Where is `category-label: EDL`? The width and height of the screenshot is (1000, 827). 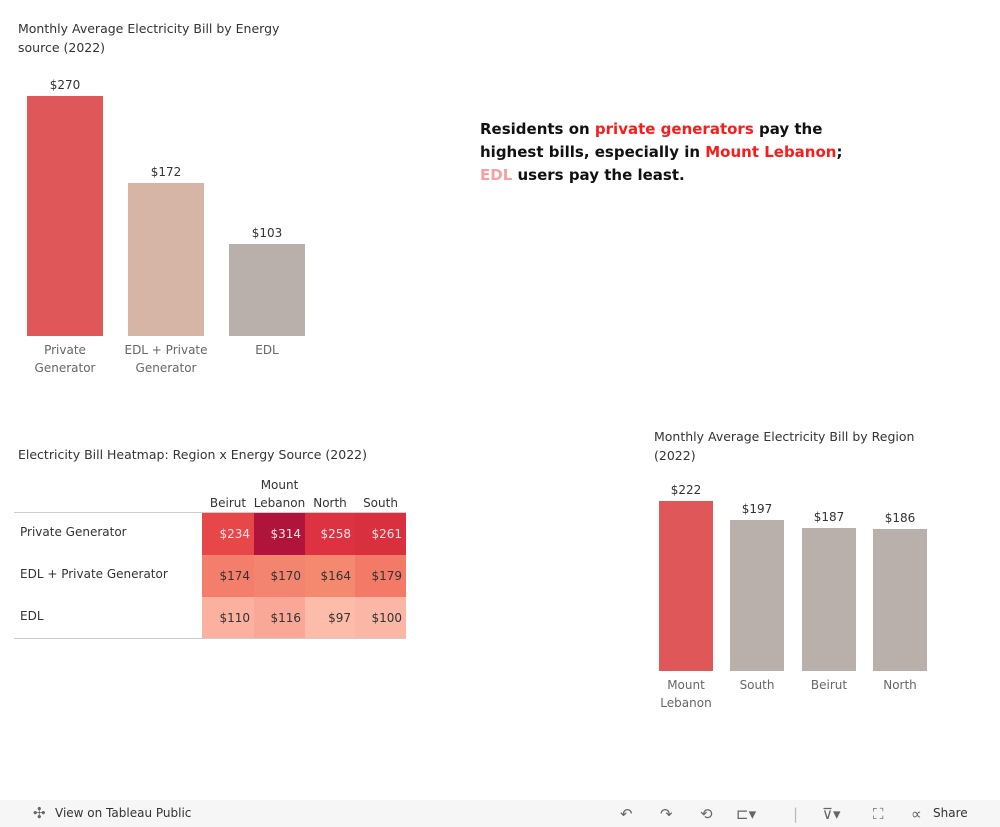 category-label: EDL is located at coordinates (267, 350).